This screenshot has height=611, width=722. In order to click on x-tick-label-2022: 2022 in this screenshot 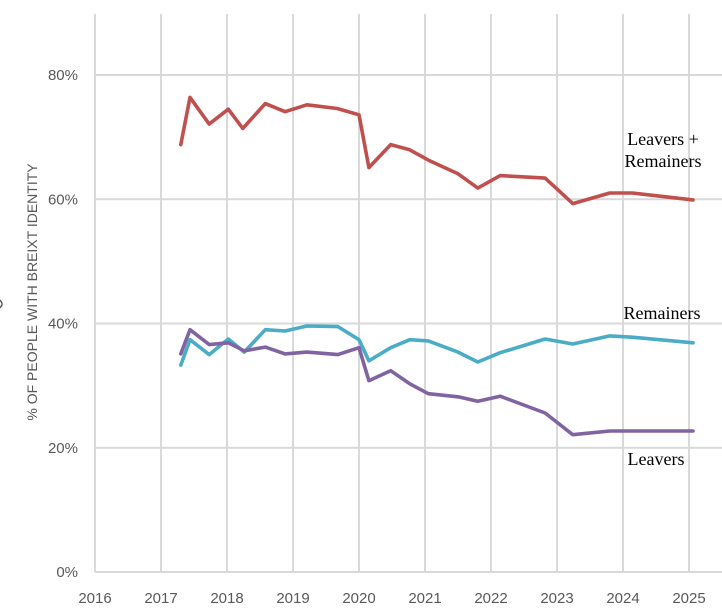, I will do `click(490, 598)`.